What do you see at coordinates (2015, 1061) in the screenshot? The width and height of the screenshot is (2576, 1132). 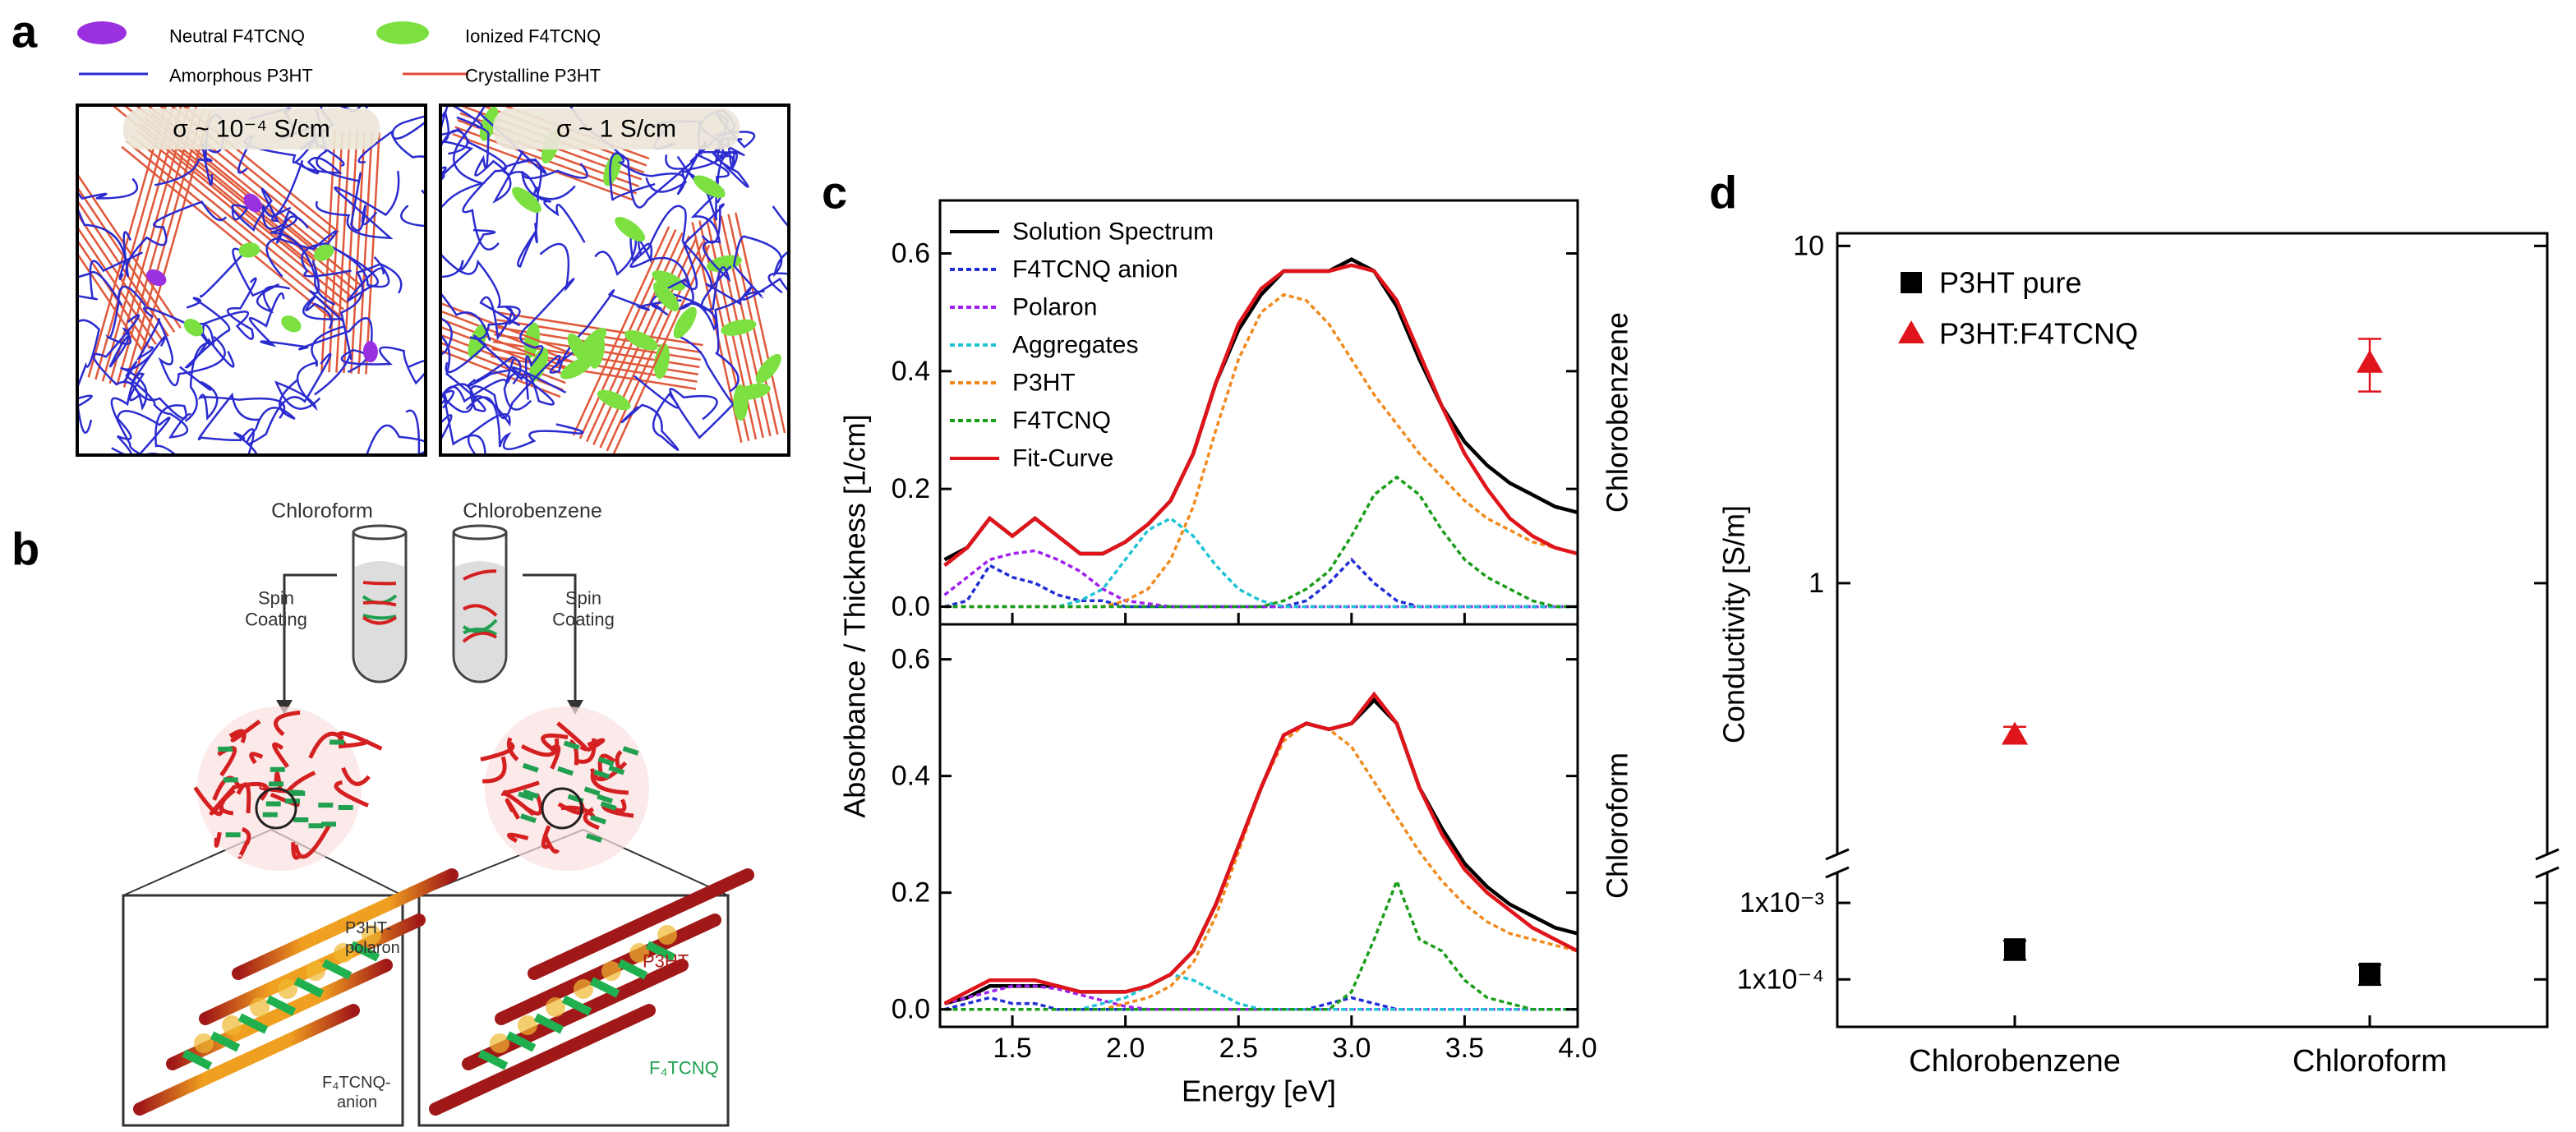 I see `x-tick-label: Chlorobenzene` at bounding box center [2015, 1061].